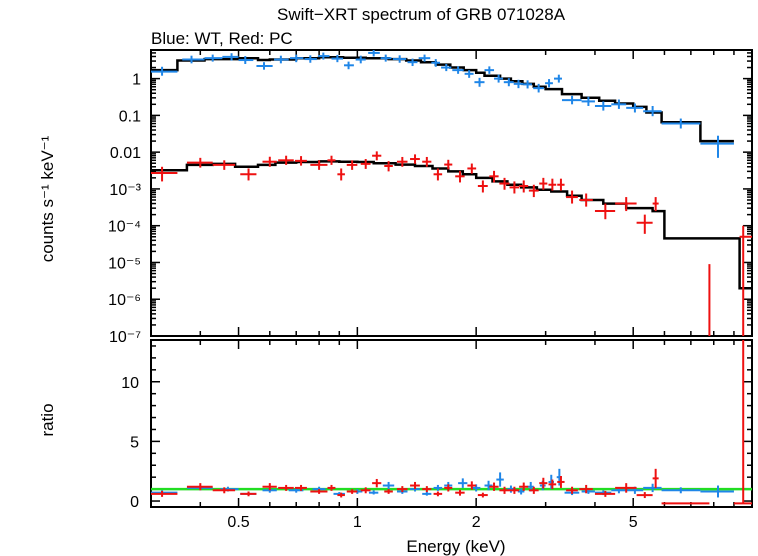 The height and width of the screenshot is (556, 758). What do you see at coordinates (125, 337) in the screenshot?
I see `y-tick-label: 10⁻⁷` at bounding box center [125, 337].